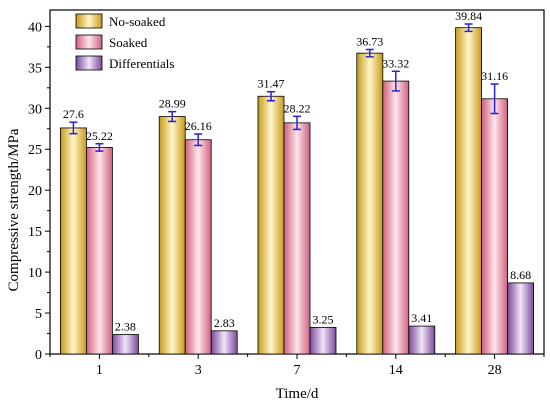  Describe the element at coordinates (421, 318) in the screenshot. I see `data-label-differentials-14: 3.41` at that location.